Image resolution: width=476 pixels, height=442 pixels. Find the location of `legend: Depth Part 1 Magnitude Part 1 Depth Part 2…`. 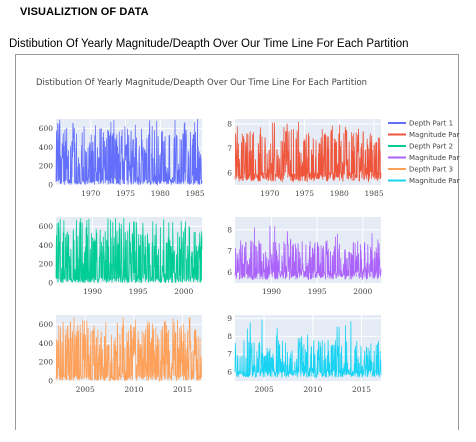

legend: Depth Part 1 Magnitude Part 1 Depth Part 2… is located at coordinates (424, 153).